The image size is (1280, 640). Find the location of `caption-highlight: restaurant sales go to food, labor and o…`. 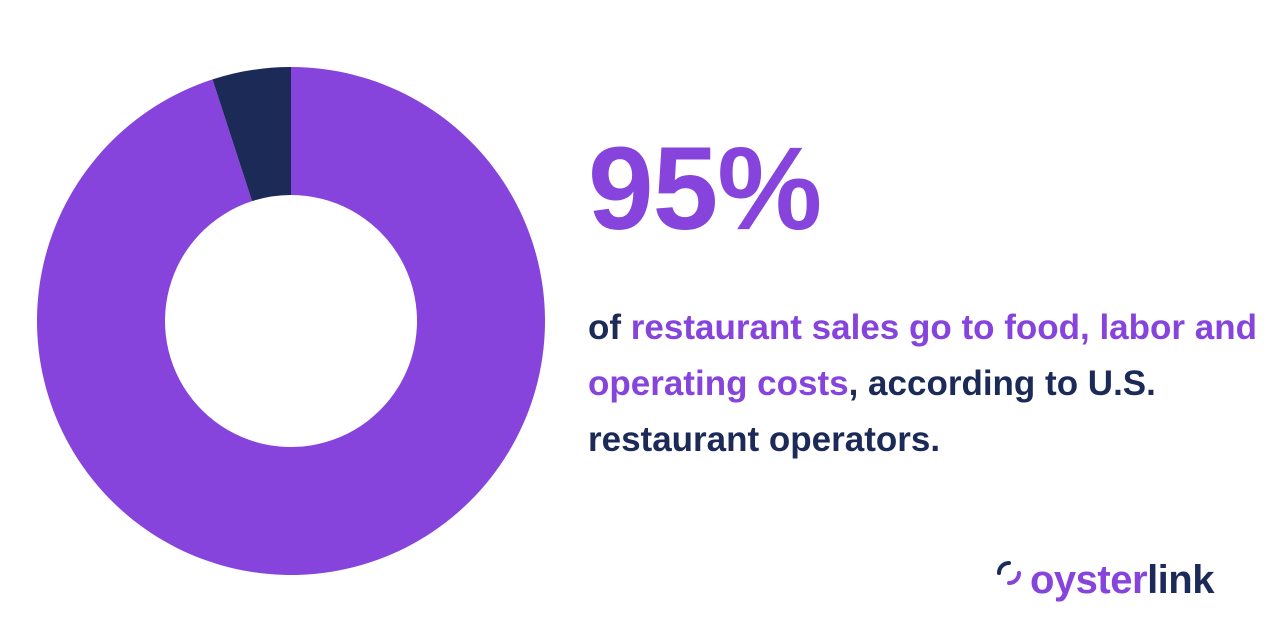

caption-highlight: restaurant sales go to food, labor and o… is located at coordinates (922, 355).